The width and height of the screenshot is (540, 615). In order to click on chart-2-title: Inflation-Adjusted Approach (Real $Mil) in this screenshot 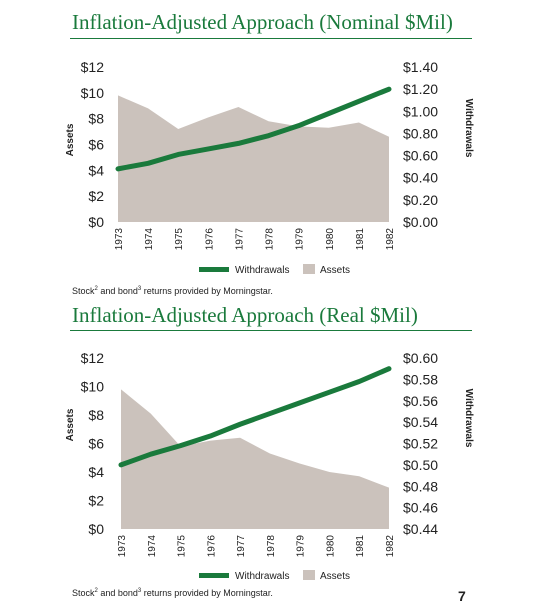, I will do `click(245, 315)`.